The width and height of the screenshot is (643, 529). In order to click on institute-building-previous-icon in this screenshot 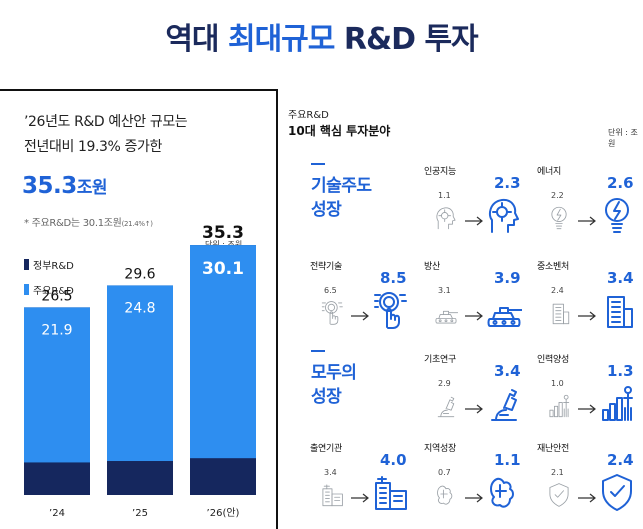, I will do `click(332, 495)`.